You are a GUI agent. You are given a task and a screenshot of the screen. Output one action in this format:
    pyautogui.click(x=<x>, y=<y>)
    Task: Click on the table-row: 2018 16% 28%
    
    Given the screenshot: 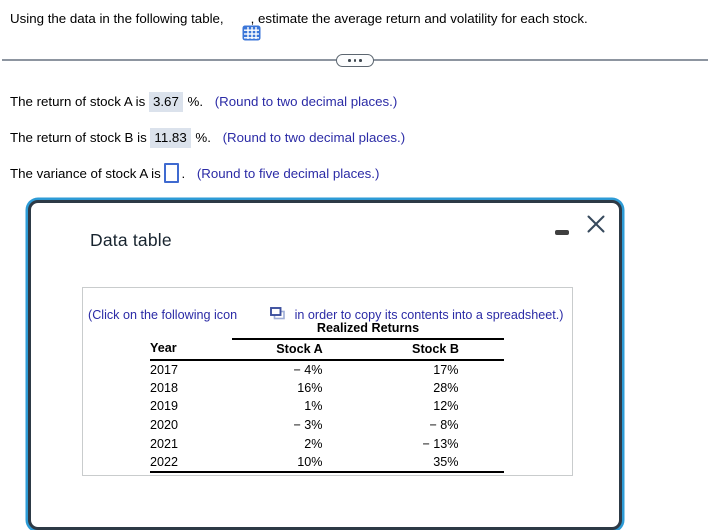 What is the action you would take?
    pyautogui.click(x=327, y=387)
    